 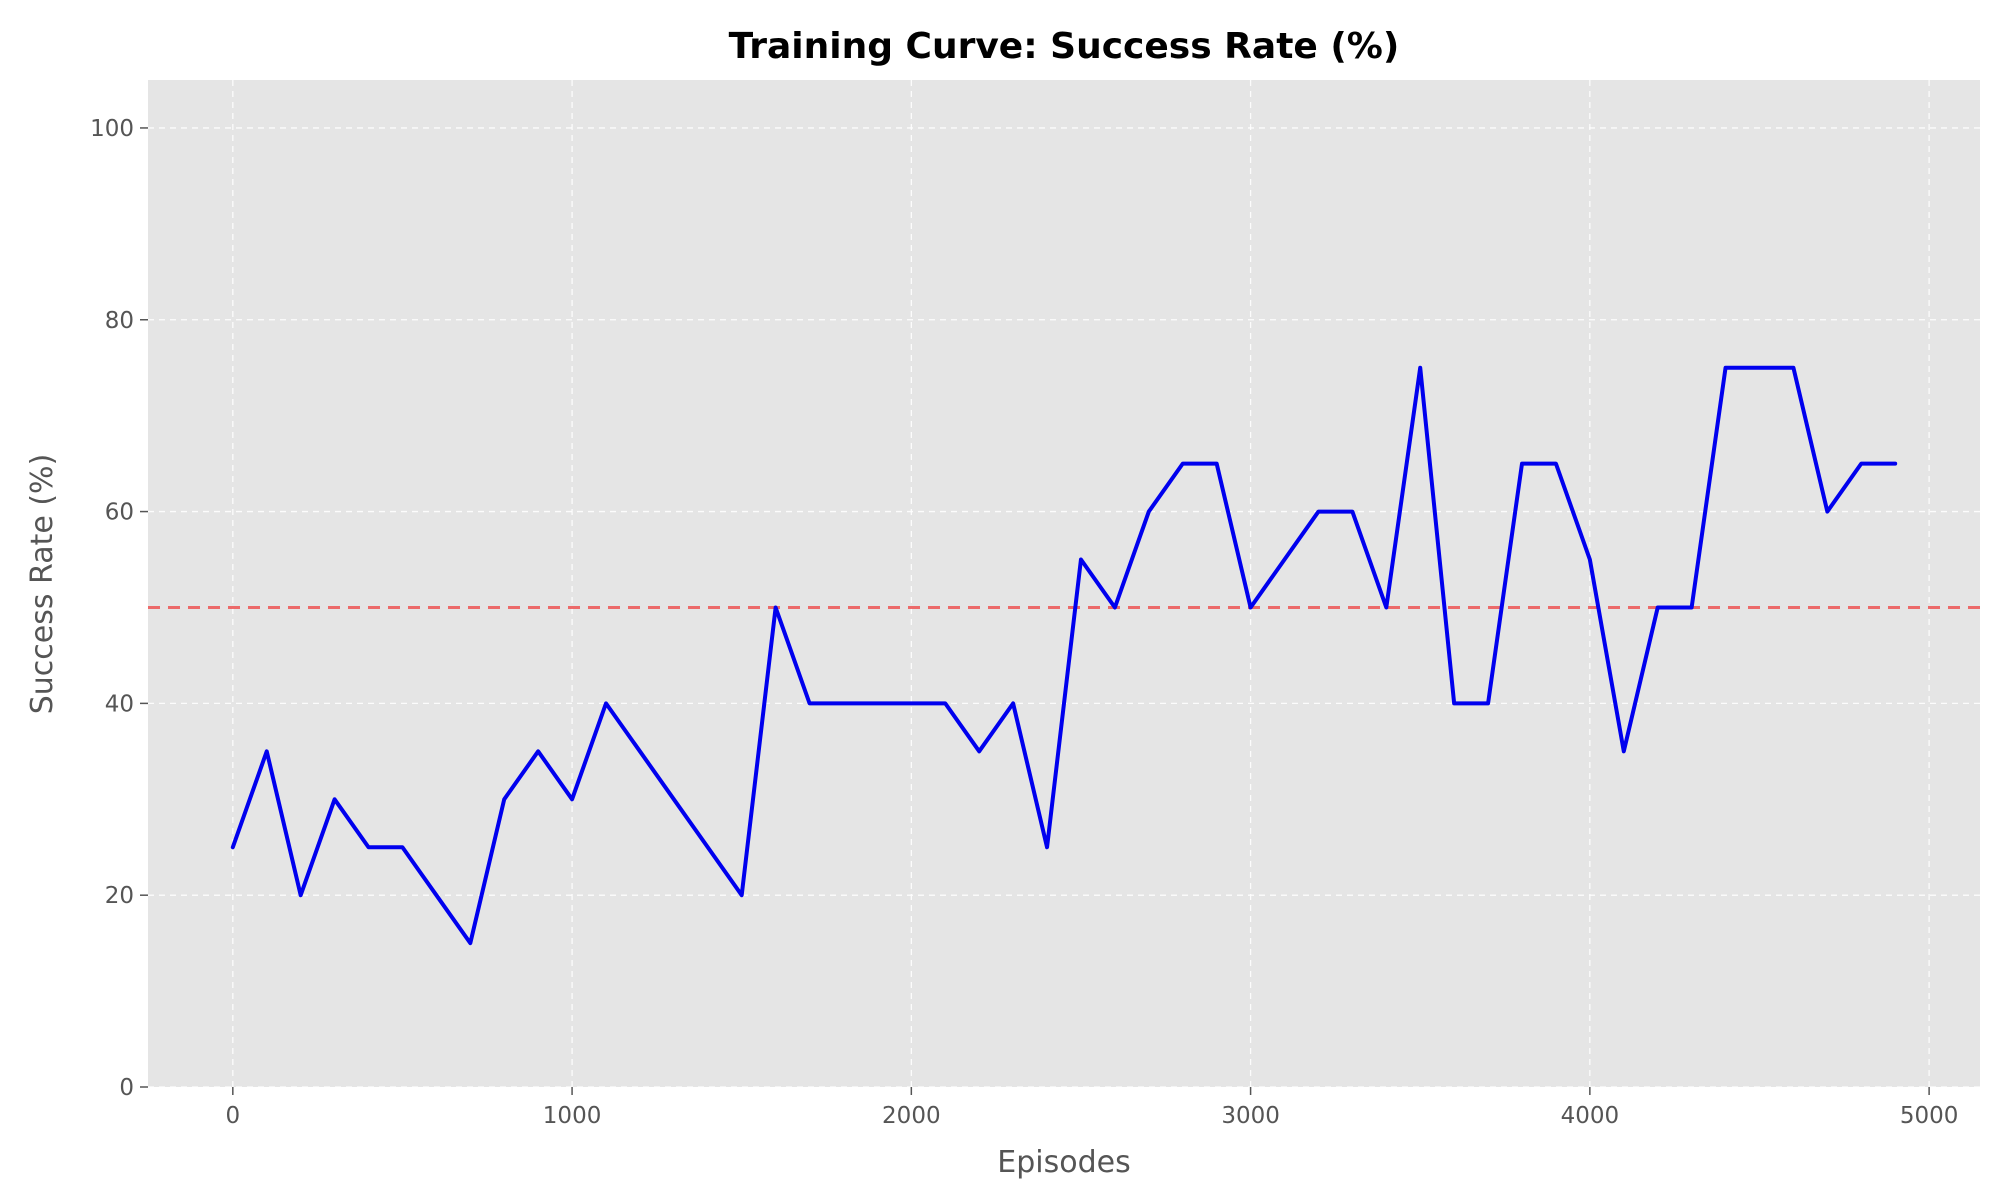 I want to click on y-axis-label: Success Rate (%), so click(x=42, y=584).